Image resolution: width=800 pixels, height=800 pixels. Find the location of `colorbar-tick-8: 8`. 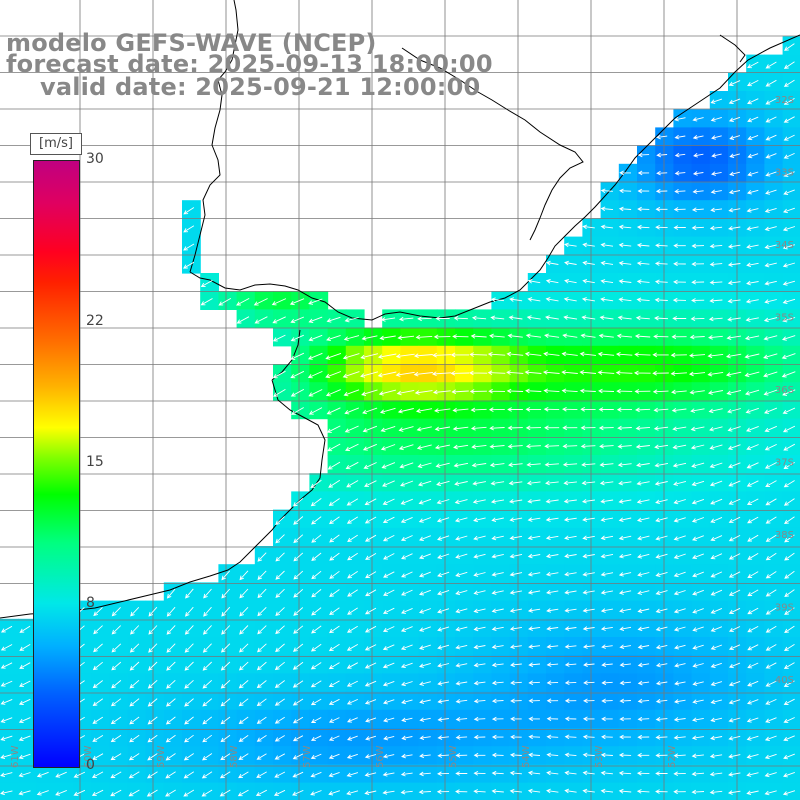

colorbar-tick-8: 8 is located at coordinates (90, 603).